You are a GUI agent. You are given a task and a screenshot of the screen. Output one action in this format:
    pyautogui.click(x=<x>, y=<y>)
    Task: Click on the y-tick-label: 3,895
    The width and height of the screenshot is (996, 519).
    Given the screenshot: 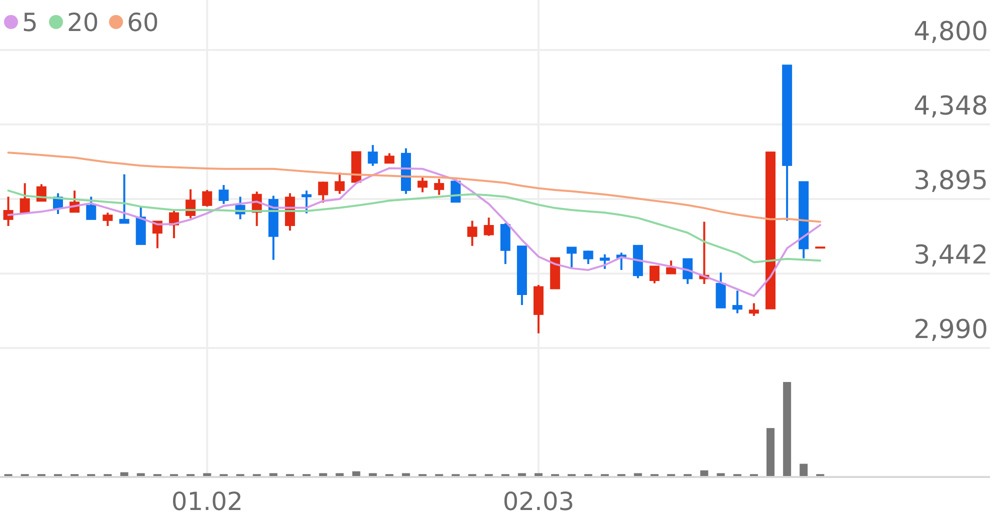 What is the action you would take?
    pyautogui.click(x=951, y=181)
    